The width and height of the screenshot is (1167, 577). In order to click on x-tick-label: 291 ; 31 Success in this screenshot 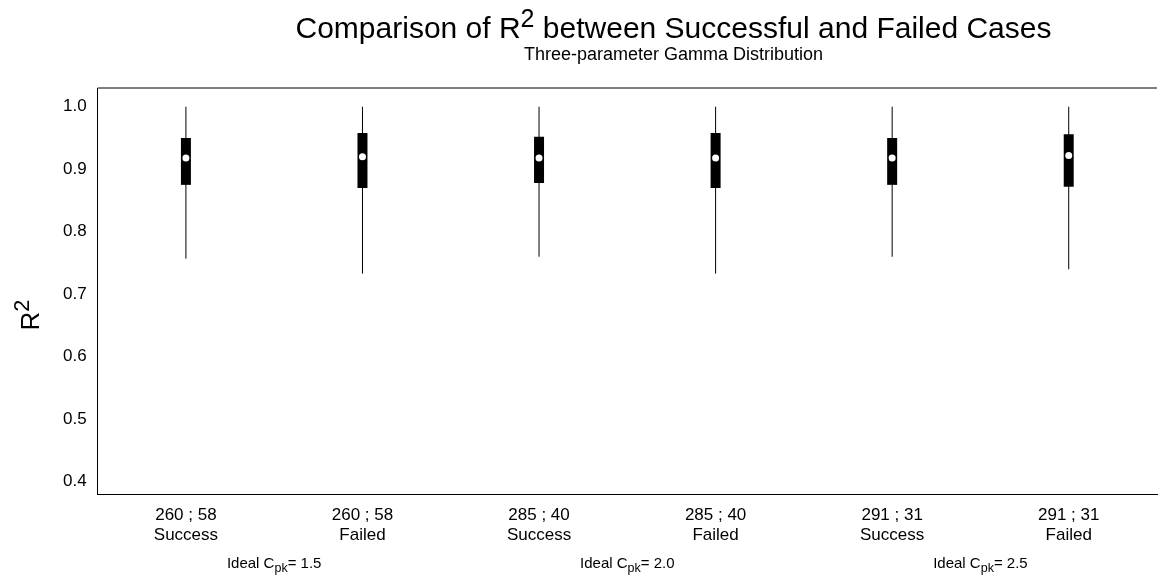, I will do `click(892, 525)`.